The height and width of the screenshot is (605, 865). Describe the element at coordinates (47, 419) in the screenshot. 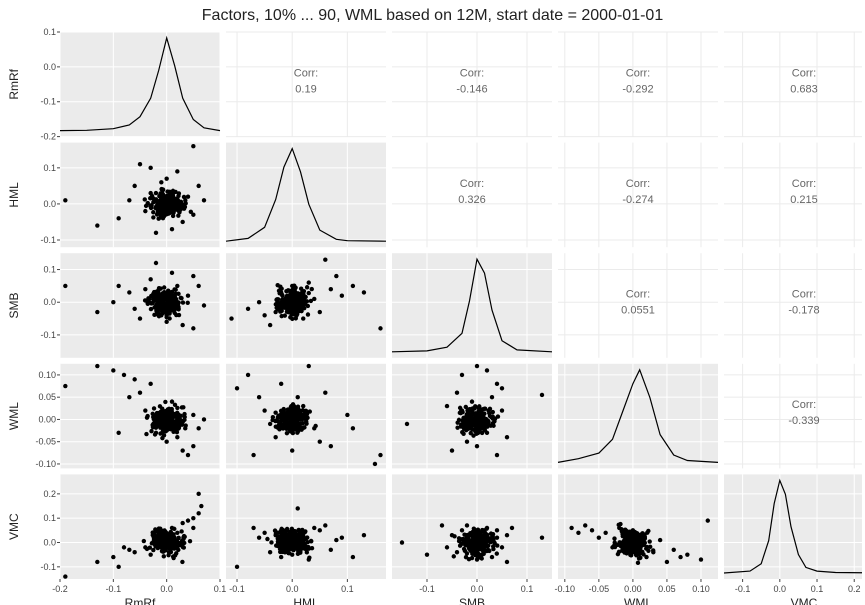

I see `y-tick-label: 0.00` at that location.